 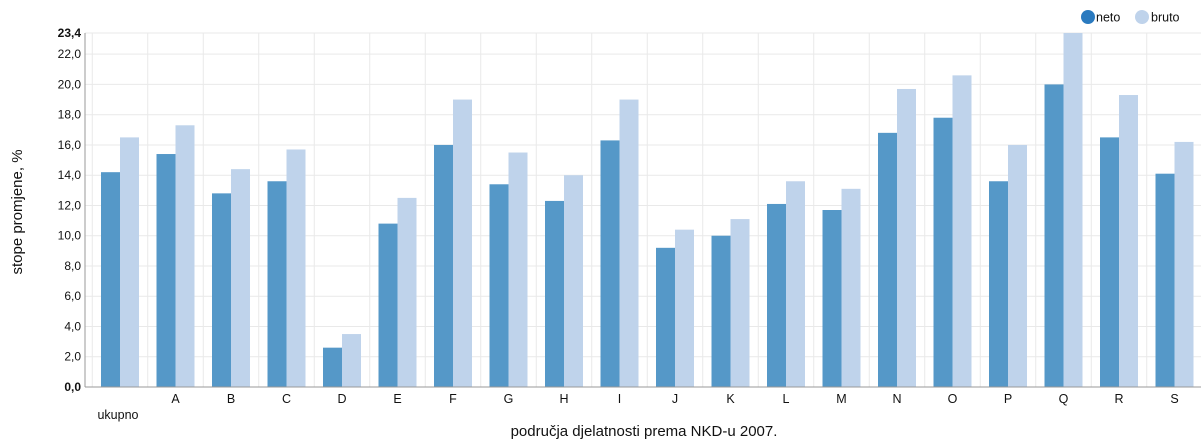 What do you see at coordinates (518, 269) in the screenshot?
I see `bar-bruto-G` at bounding box center [518, 269].